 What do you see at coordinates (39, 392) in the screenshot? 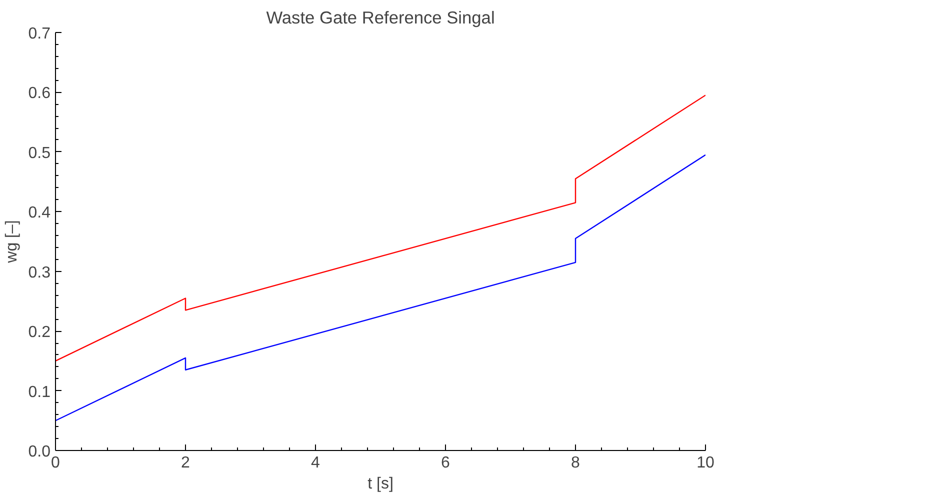
I see `y-tick-label: 0.1` at bounding box center [39, 392].